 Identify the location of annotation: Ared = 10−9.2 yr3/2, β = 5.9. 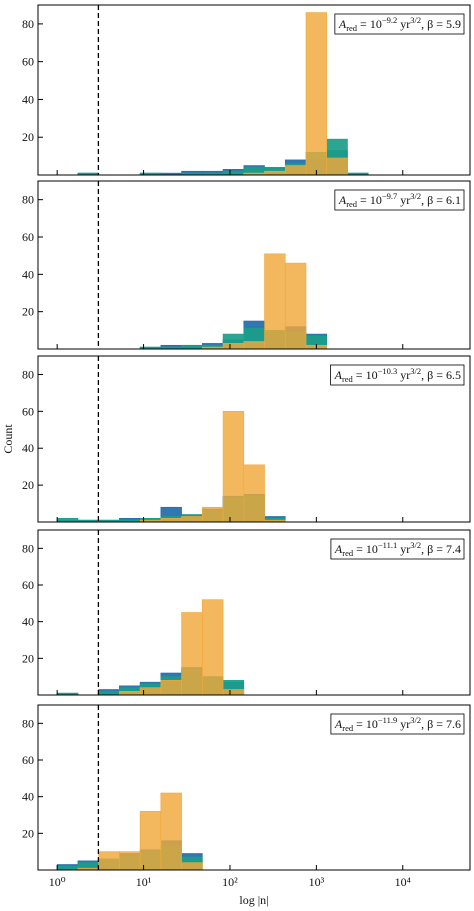
(399, 24).